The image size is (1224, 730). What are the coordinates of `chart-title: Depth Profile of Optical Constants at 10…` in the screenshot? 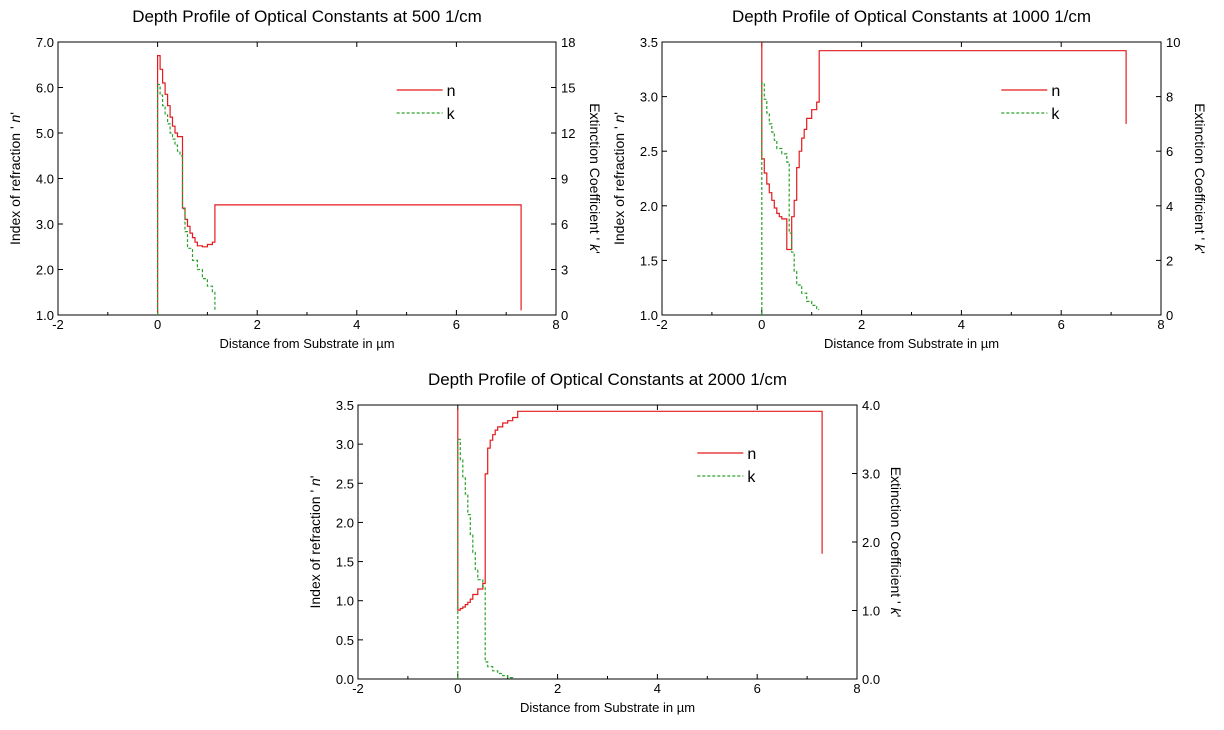 It's located at (911, 16).